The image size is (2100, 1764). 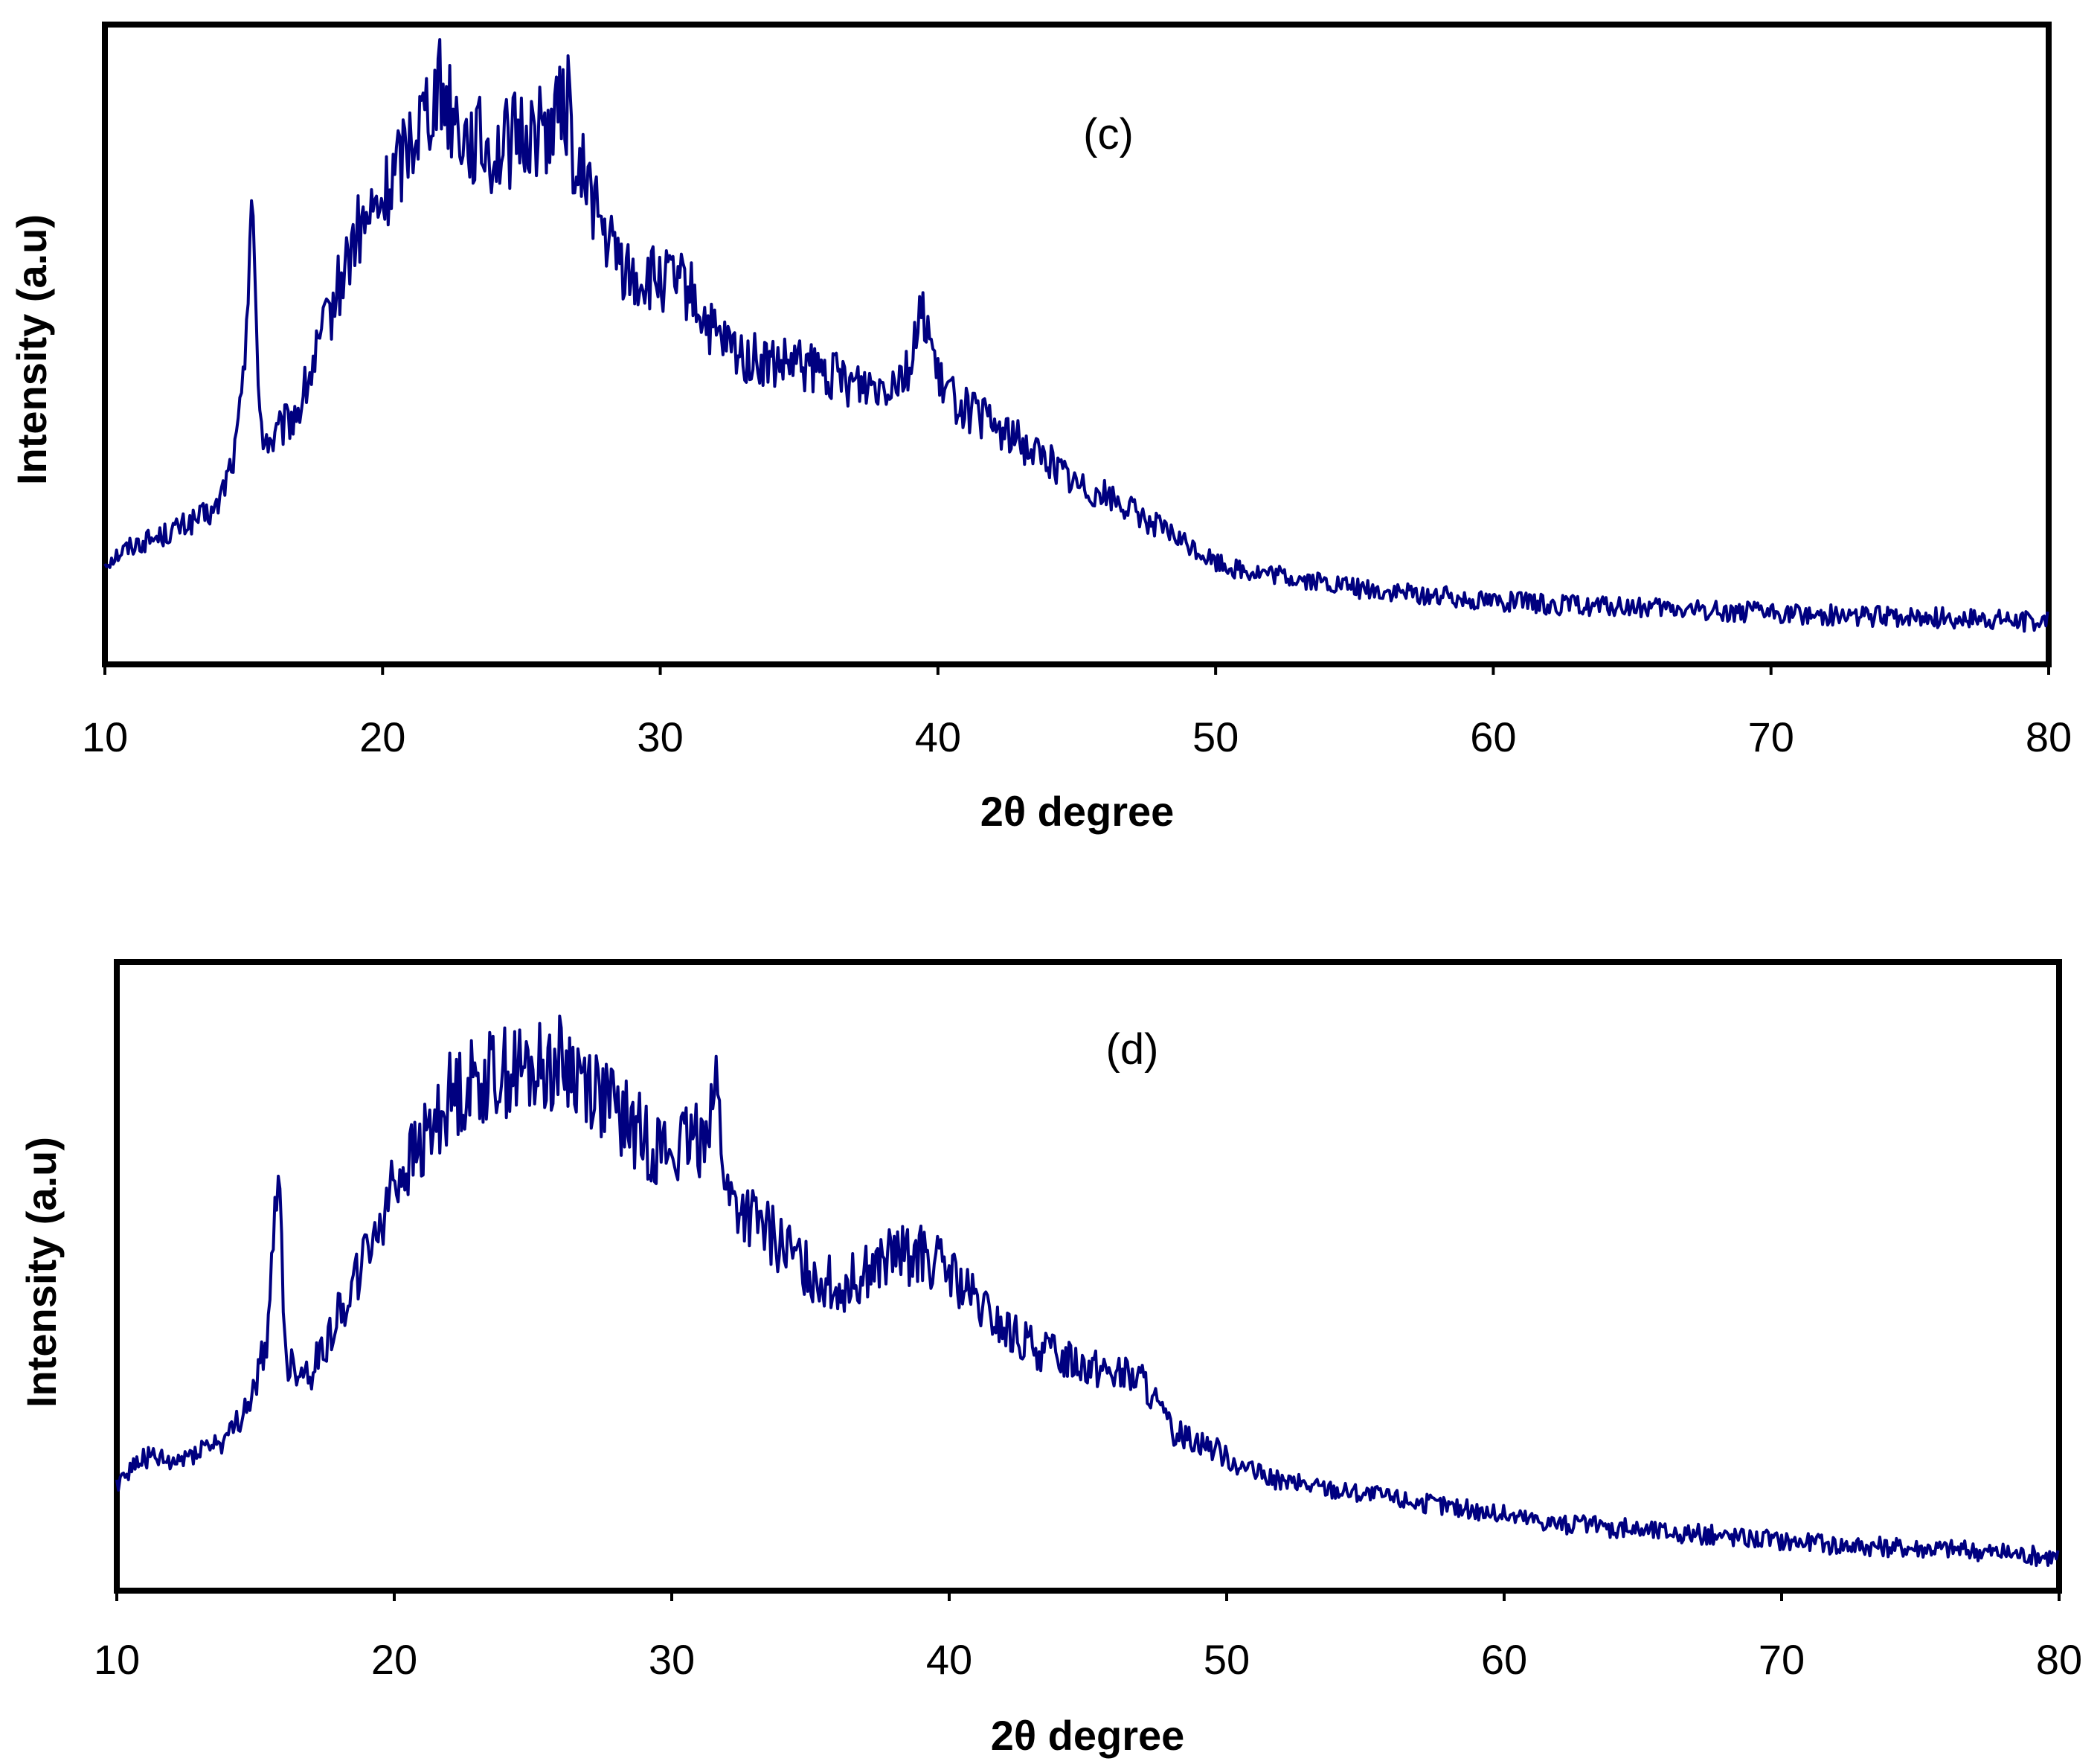 What do you see at coordinates (1077, 736) in the screenshot?
I see `x-tick-labels-c: 10 20 30 40 50 60 70 80` at bounding box center [1077, 736].